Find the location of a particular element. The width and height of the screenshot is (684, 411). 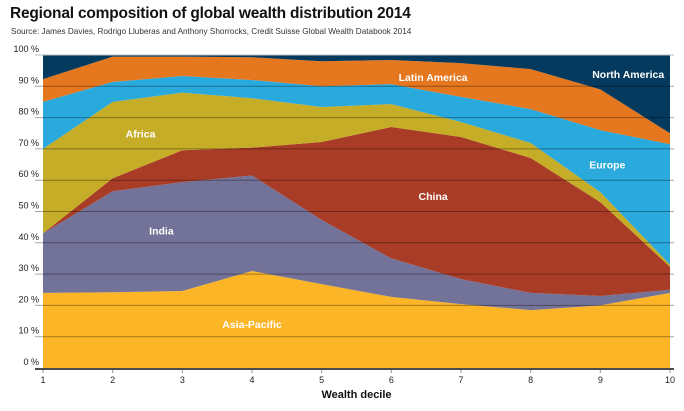

y-tick-label: 70 % is located at coordinates (28, 143).